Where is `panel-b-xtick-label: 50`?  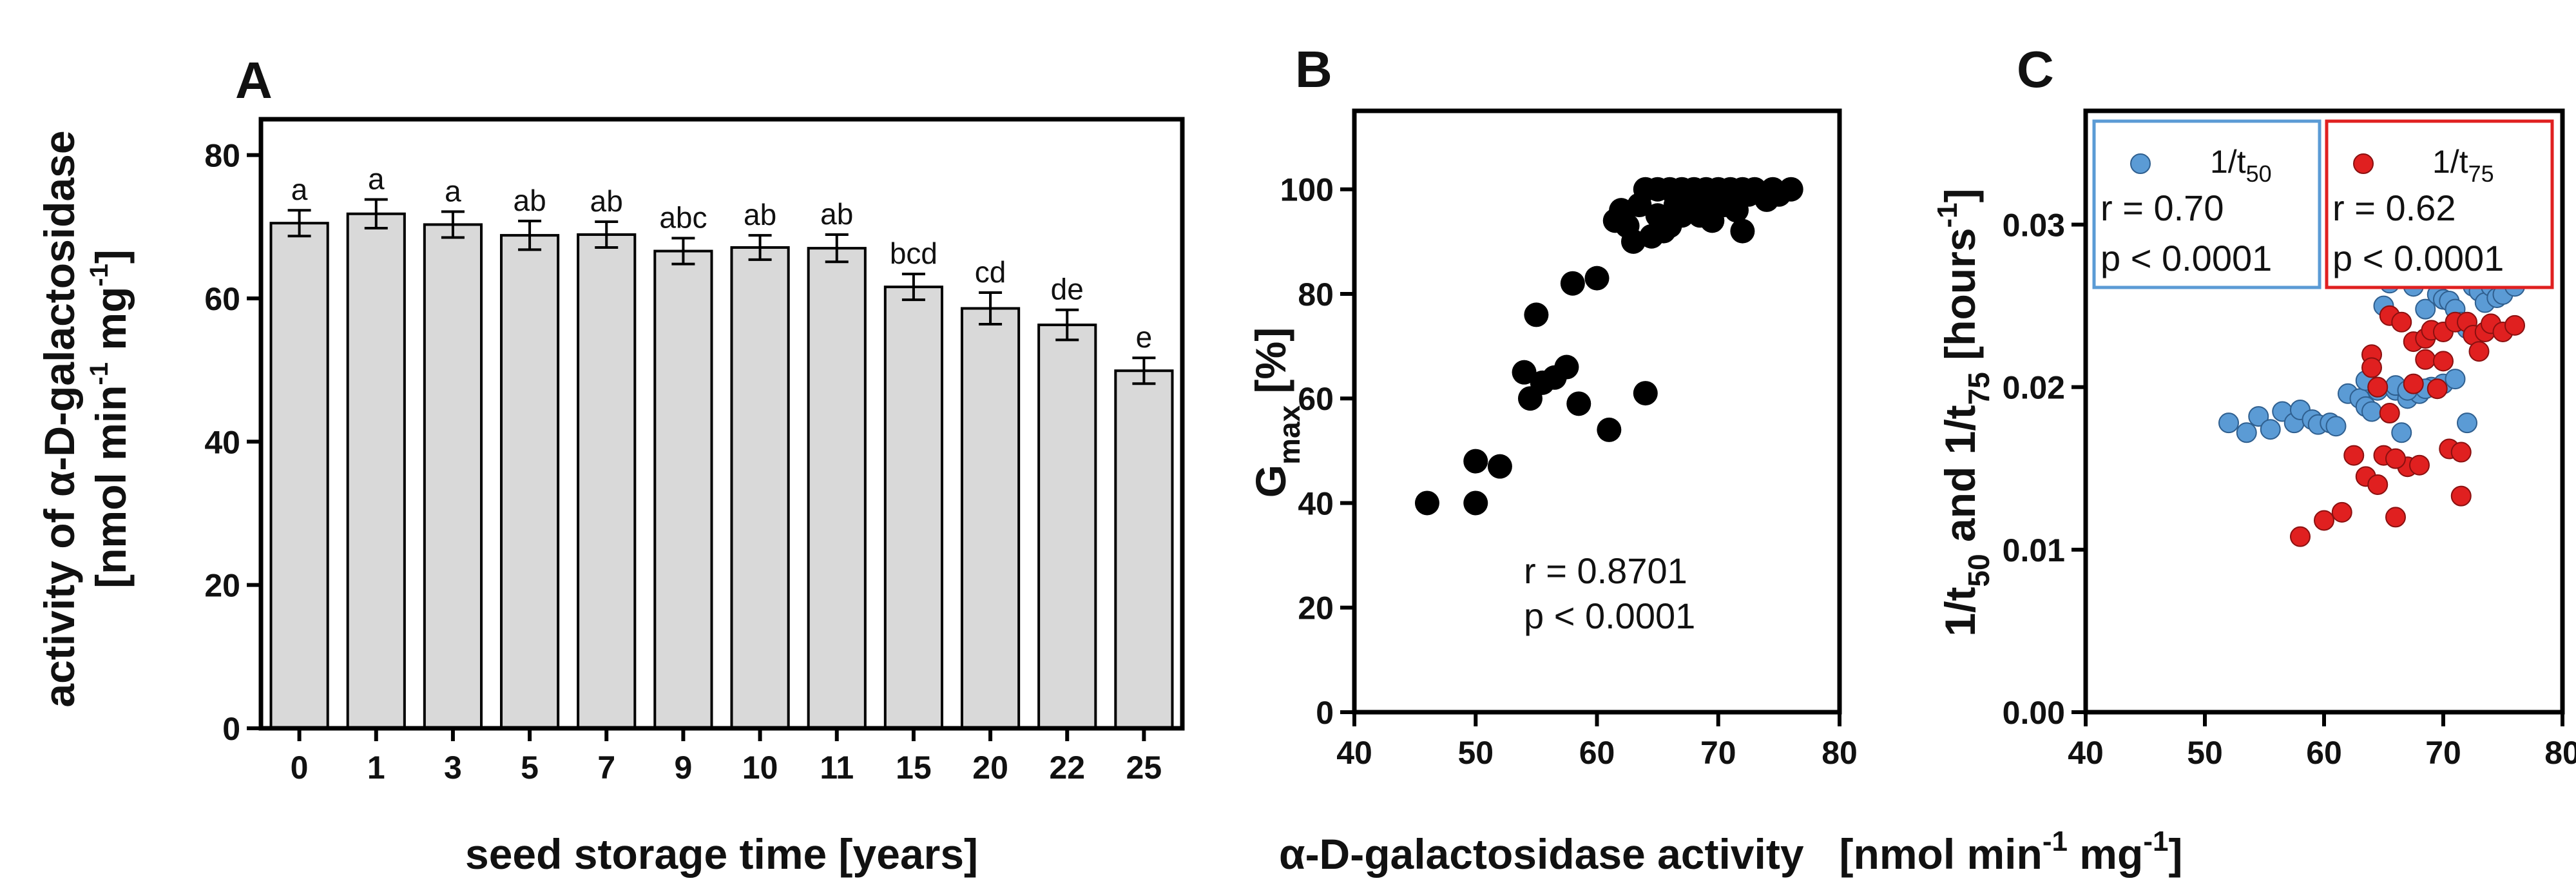 panel-b-xtick-label: 50 is located at coordinates (1475, 753).